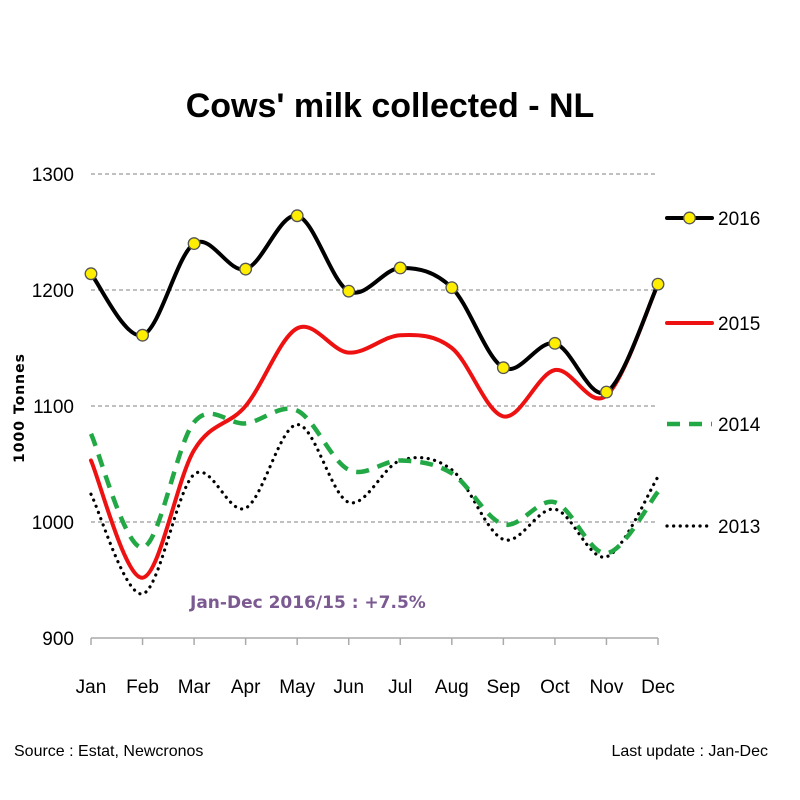  I want to click on y-tick-label: 1100, so click(53, 407).